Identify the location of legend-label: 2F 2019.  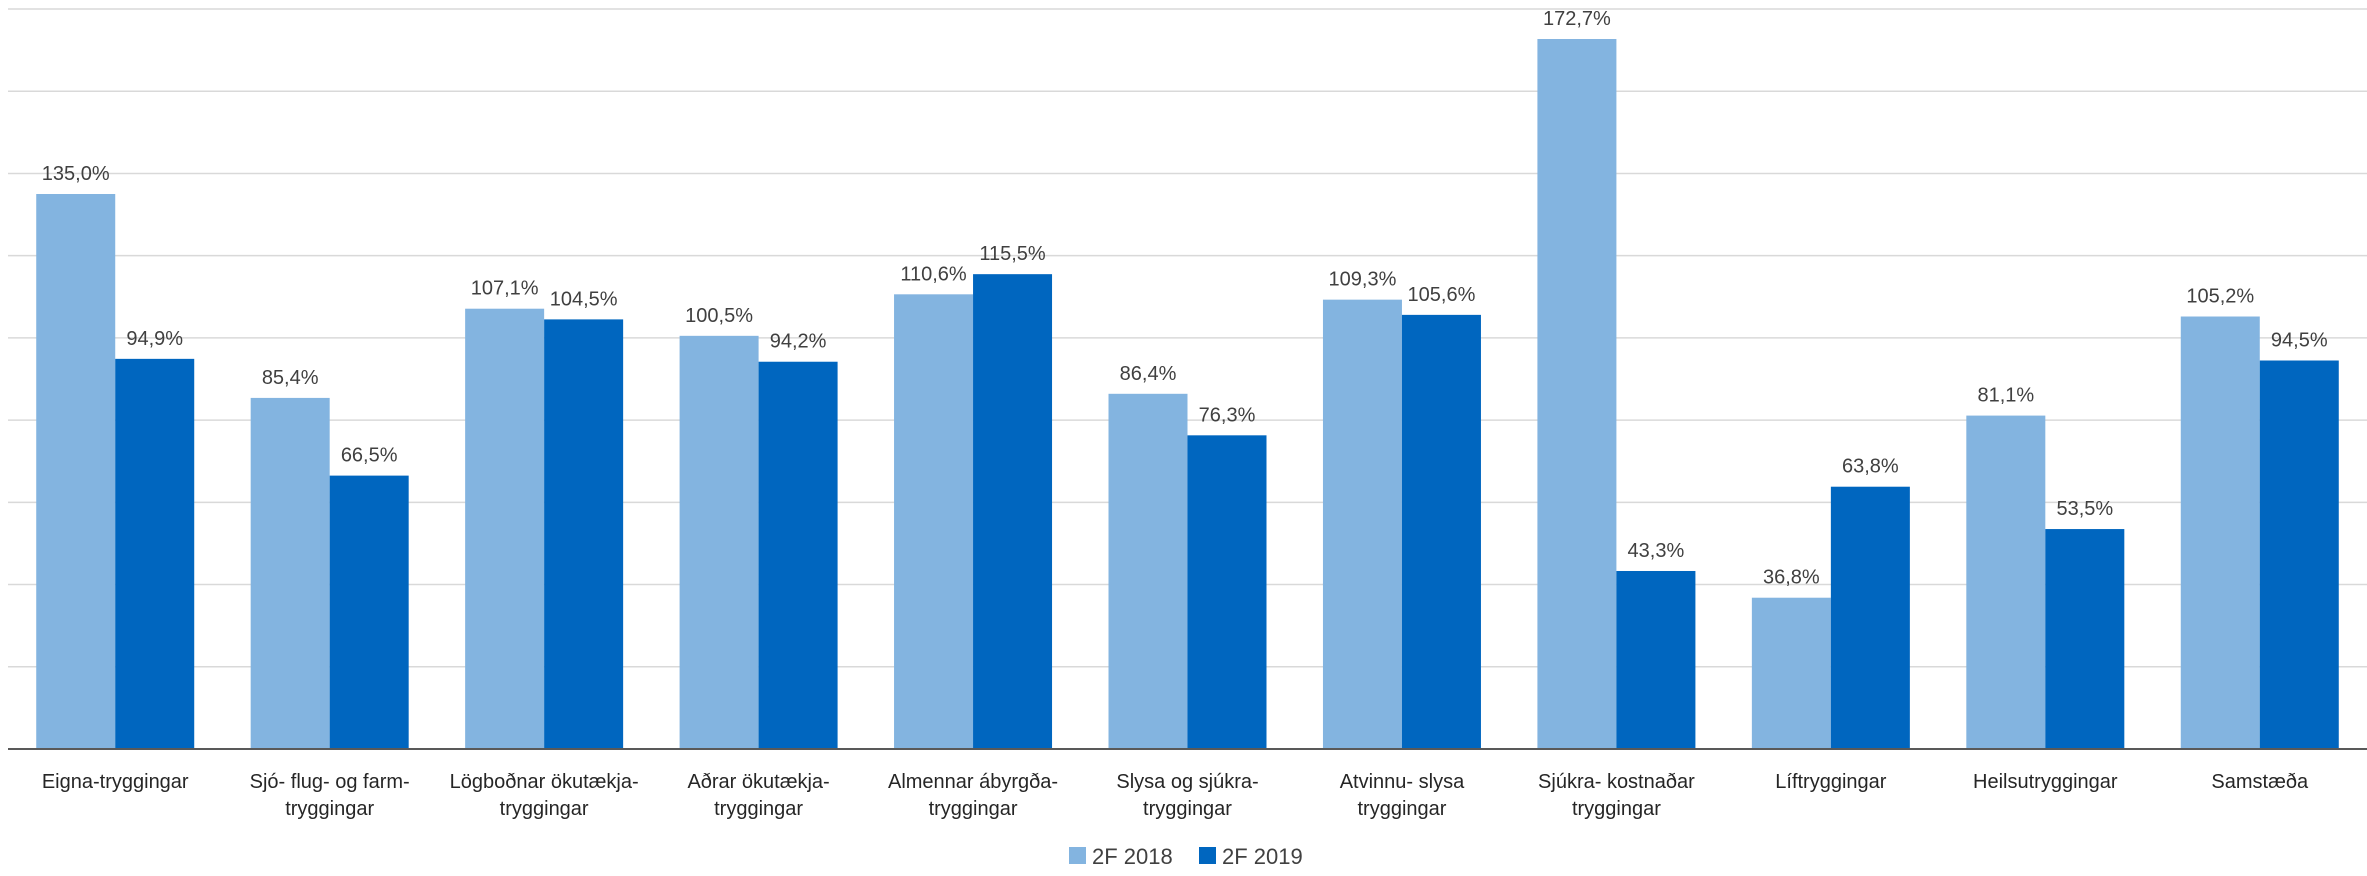
(1262, 856).